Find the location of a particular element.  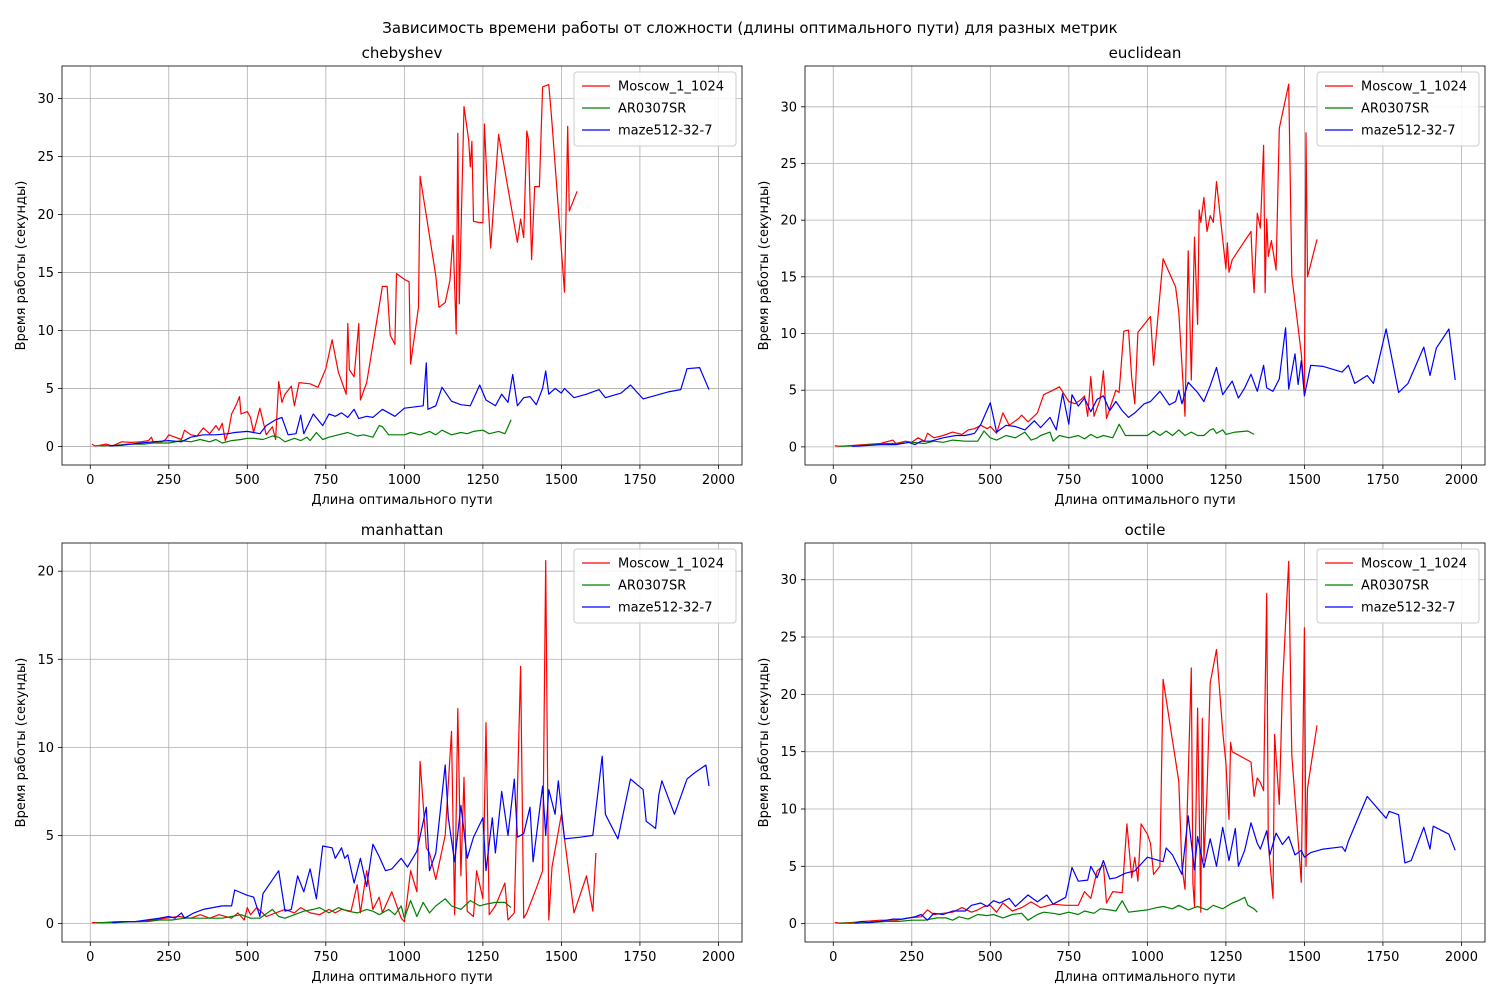

chart-3-xtick-label: 750 is located at coordinates (325, 957).